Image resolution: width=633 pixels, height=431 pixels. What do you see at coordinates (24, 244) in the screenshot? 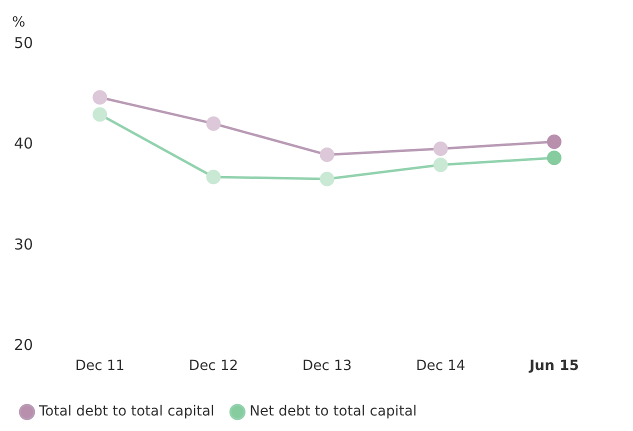
I see `y-tick-label: 30` at bounding box center [24, 244].